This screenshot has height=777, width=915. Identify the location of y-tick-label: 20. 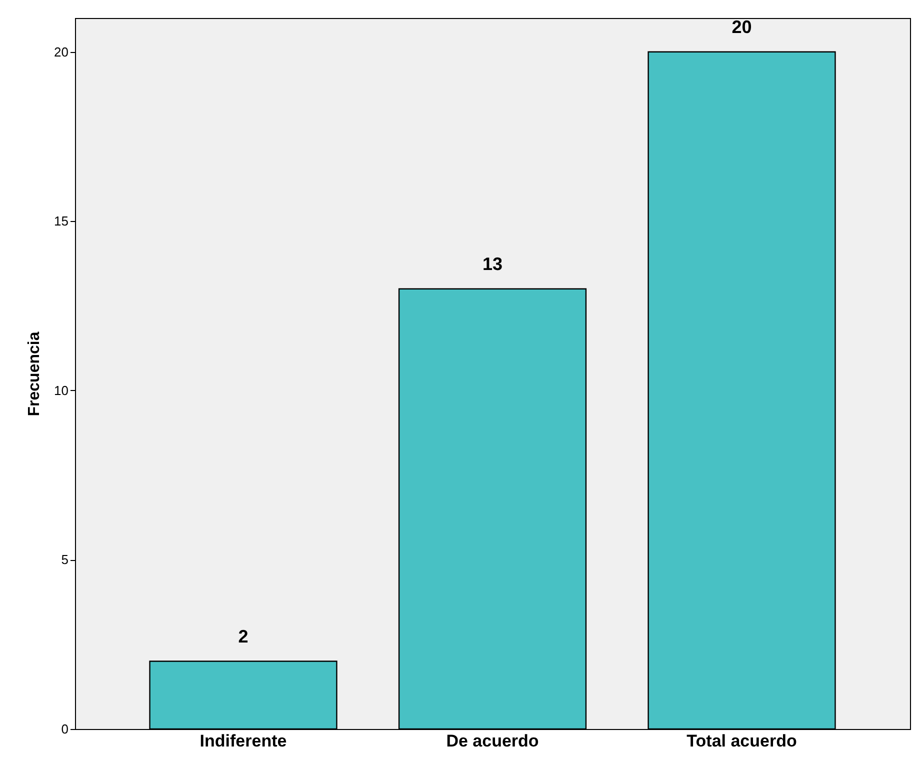
(61, 52).